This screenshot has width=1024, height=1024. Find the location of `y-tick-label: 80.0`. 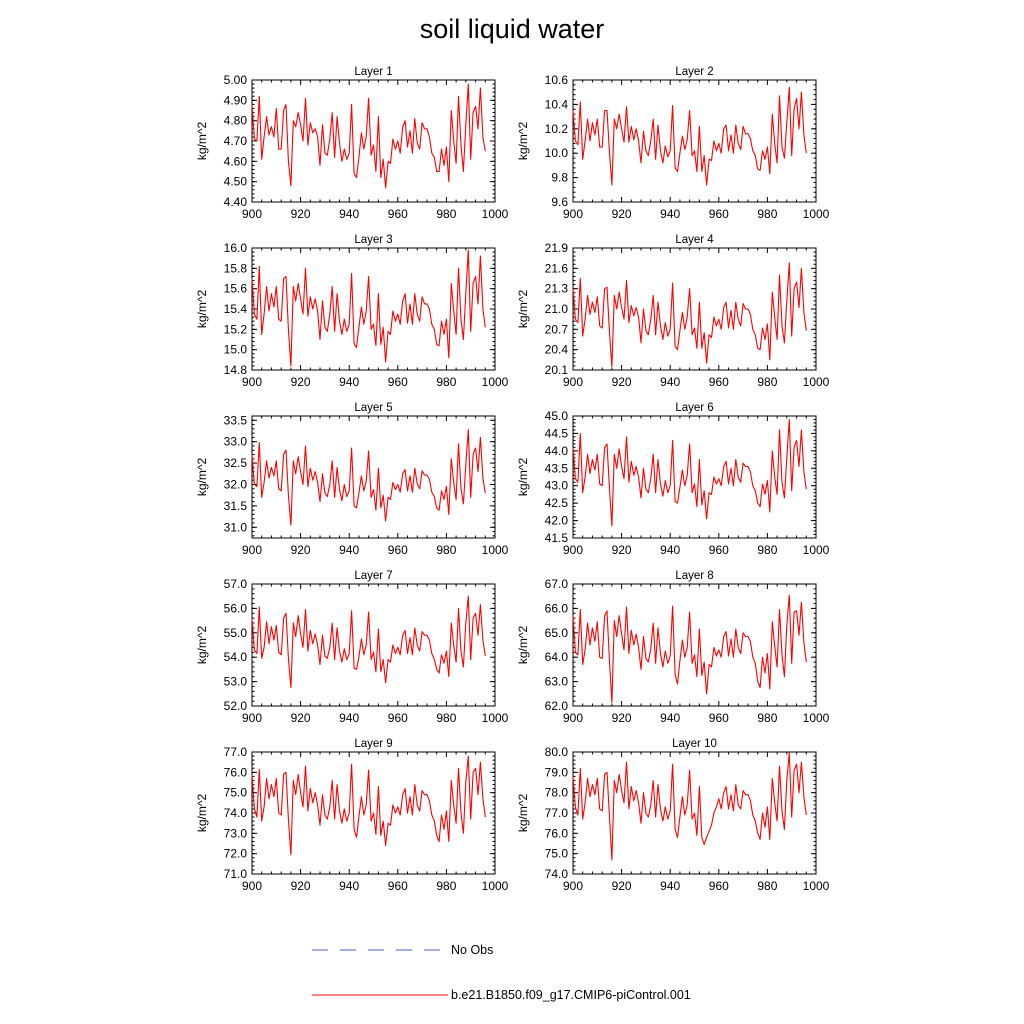

y-tick-label: 80.0 is located at coordinates (557, 752).